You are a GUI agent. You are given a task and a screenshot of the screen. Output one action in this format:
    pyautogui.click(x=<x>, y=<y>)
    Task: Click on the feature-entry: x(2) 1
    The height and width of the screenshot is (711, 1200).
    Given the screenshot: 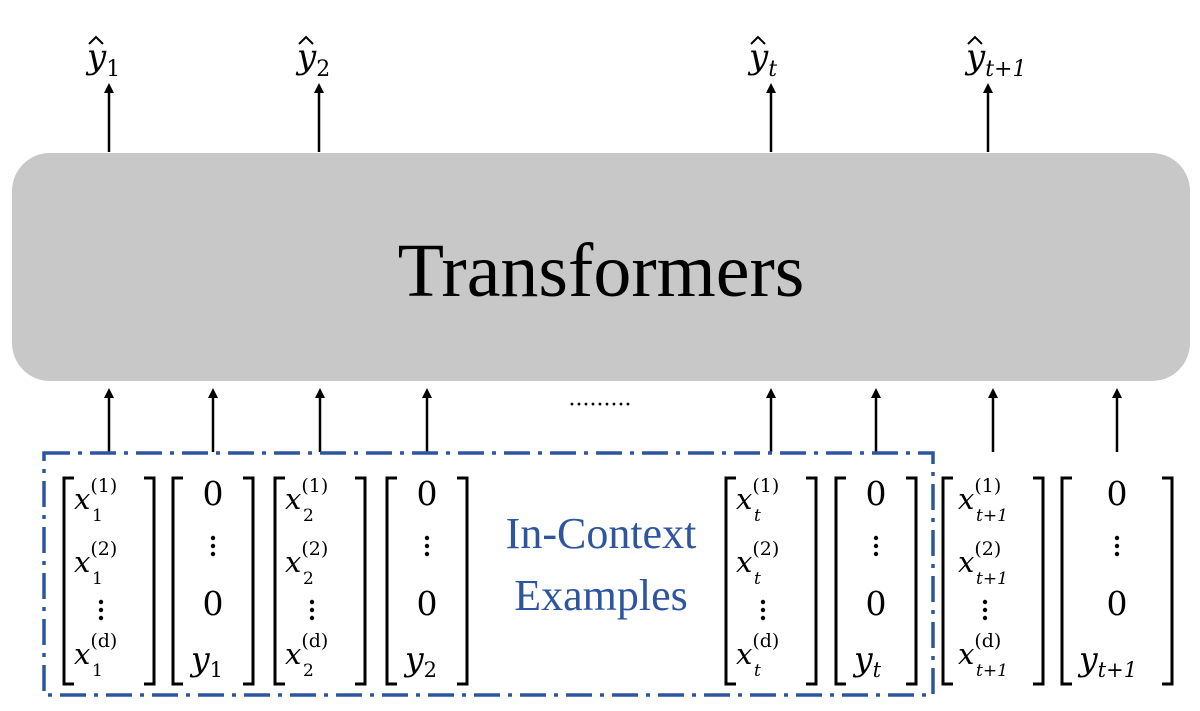 What is the action you would take?
    pyautogui.click(x=95, y=563)
    